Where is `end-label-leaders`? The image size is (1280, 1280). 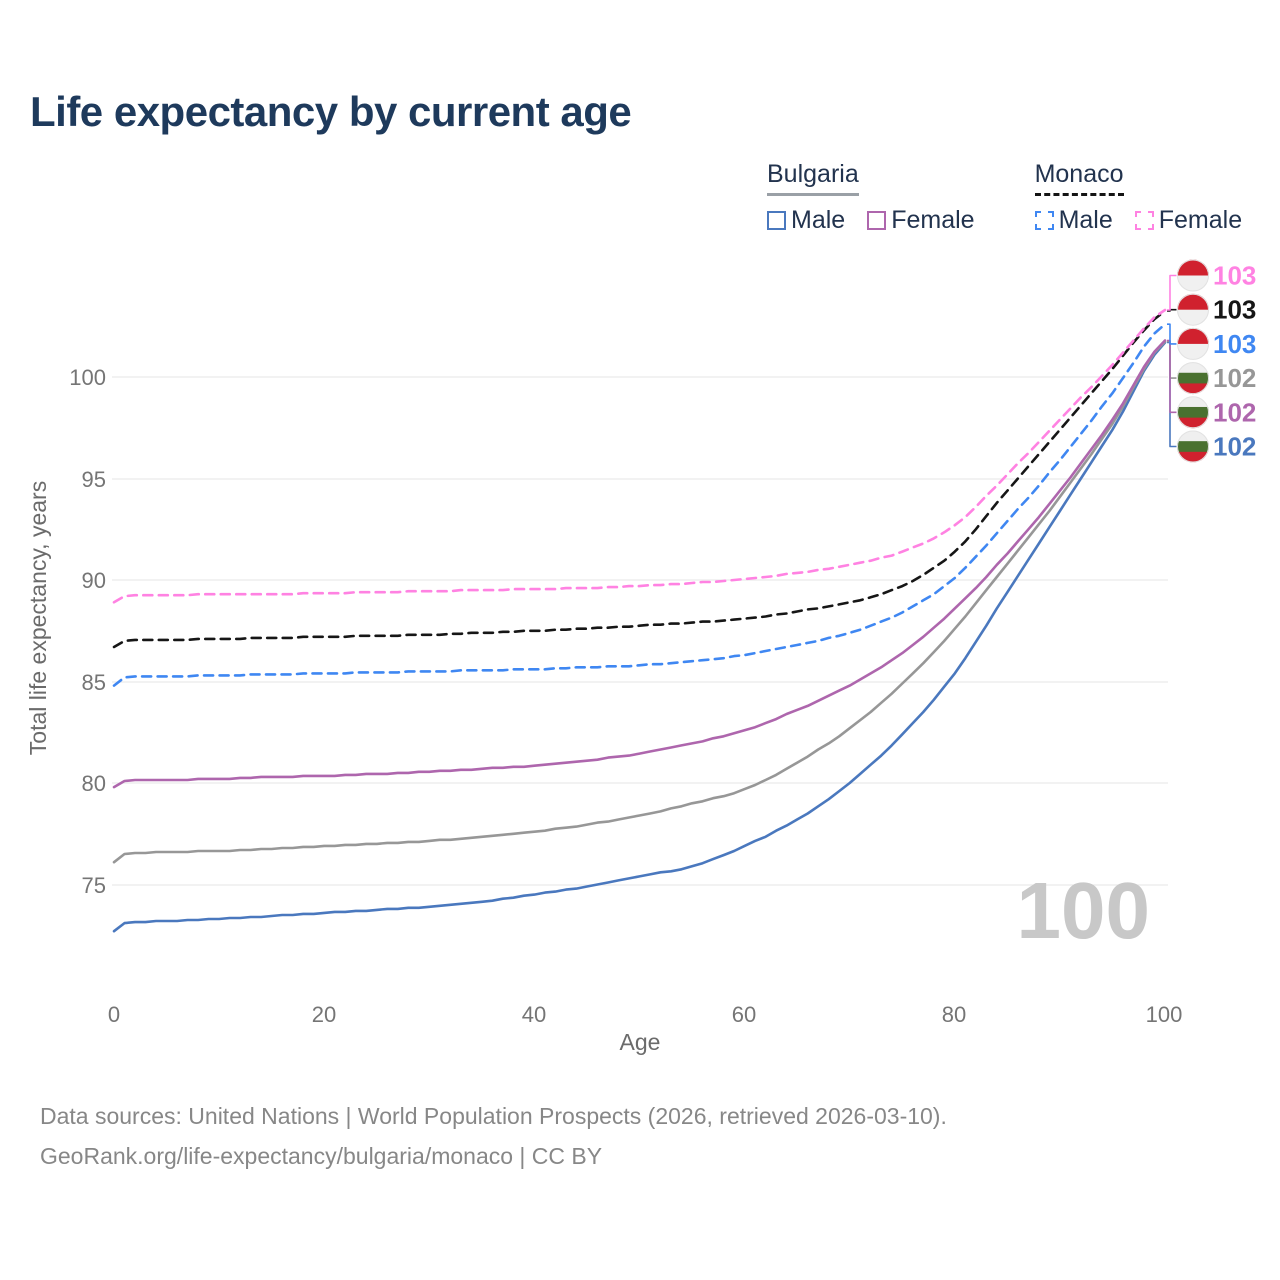 end-label-leaders is located at coordinates (1172, 361).